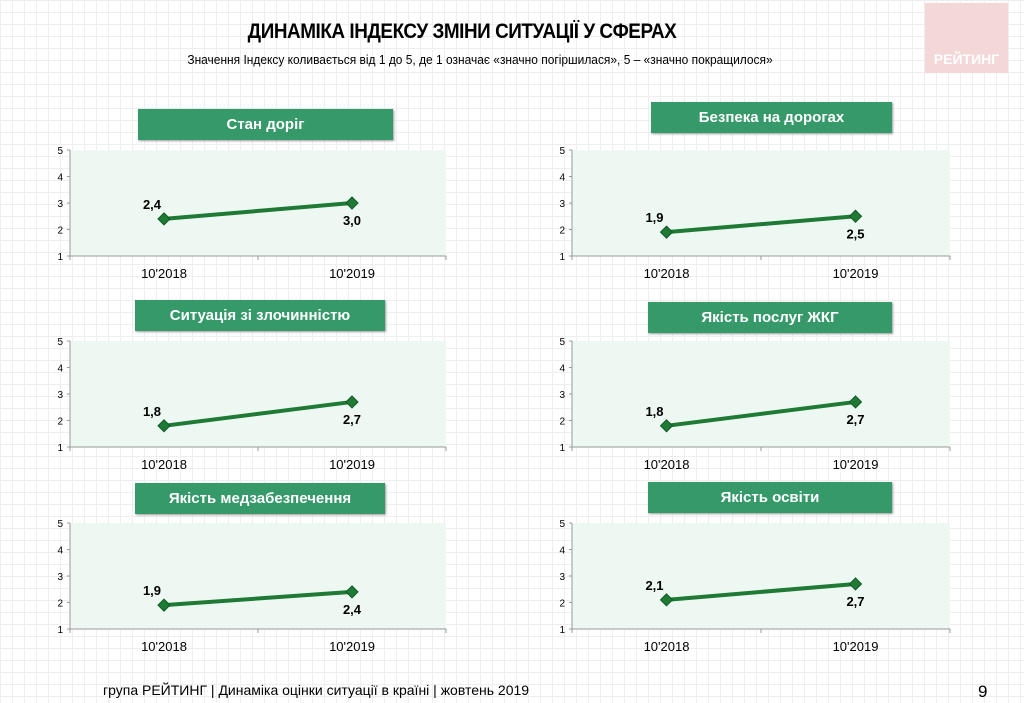 This screenshot has height=703, width=1024. What do you see at coordinates (966, 38) in the screenshot?
I see `rating-logo: РЕЙТИНГ` at bounding box center [966, 38].